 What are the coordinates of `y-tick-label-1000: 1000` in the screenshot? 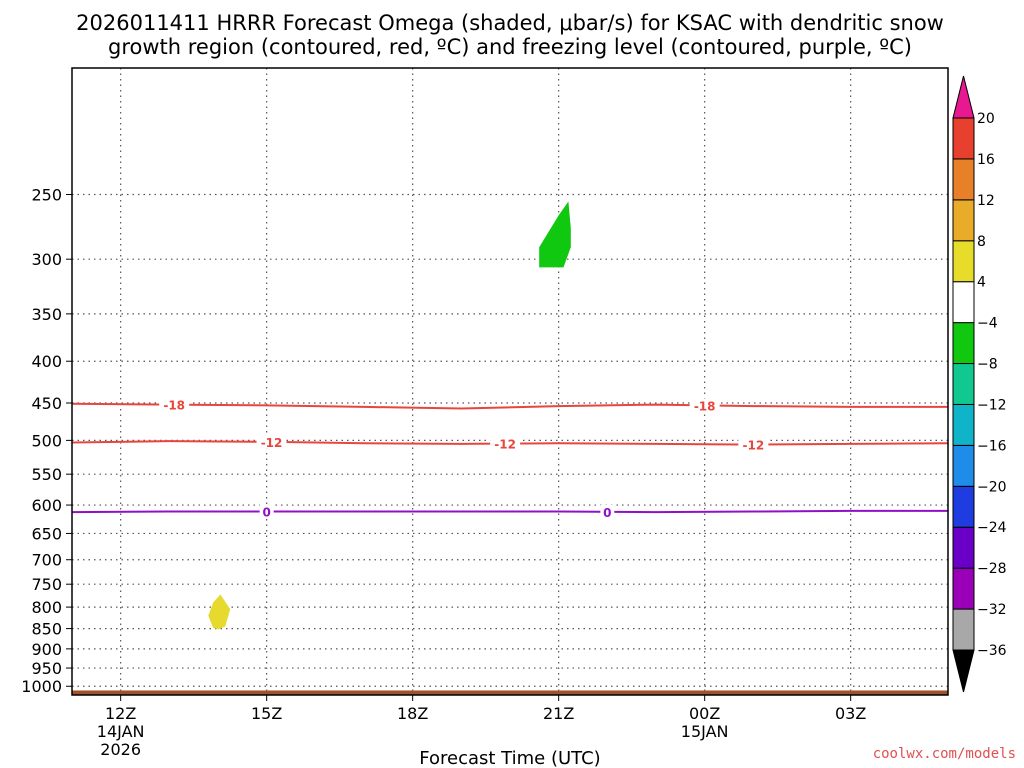 It's located at (41, 686).